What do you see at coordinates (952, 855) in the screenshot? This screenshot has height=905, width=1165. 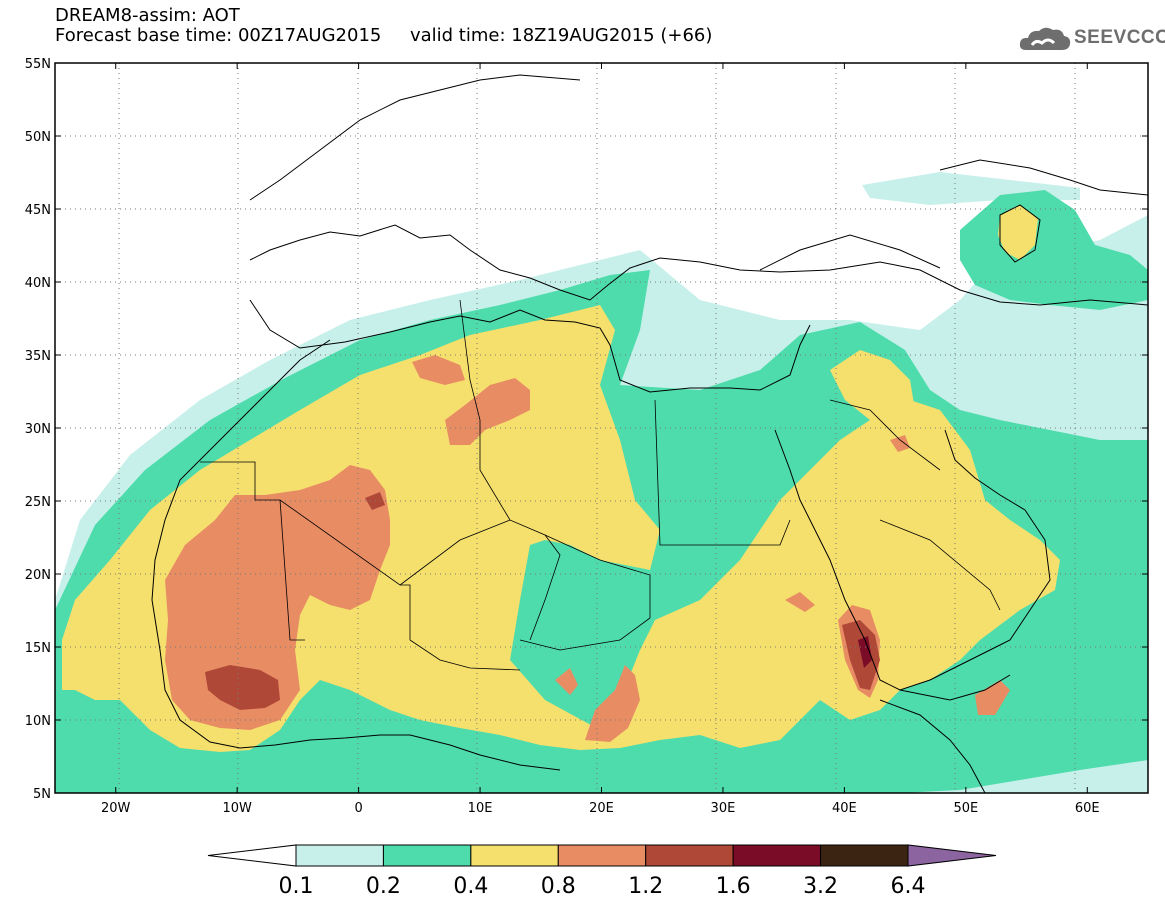 I see `colorbar-over-arrow` at bounding box center [952, 855].